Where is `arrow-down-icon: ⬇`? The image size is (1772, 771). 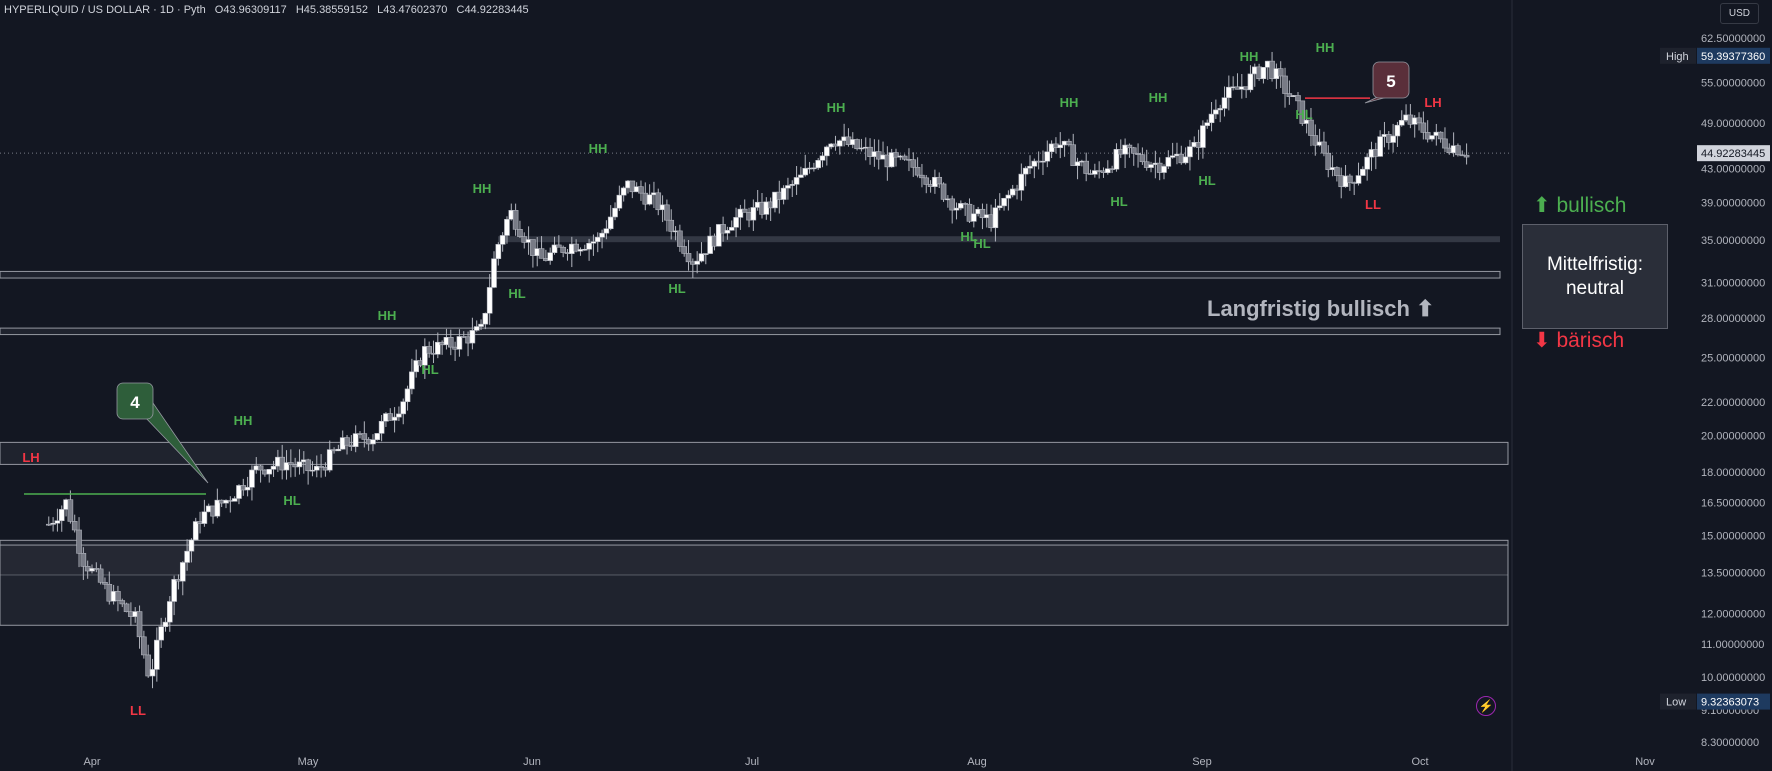
arrow-down-icon: ⬇ is located at coordinates (1542, 340).